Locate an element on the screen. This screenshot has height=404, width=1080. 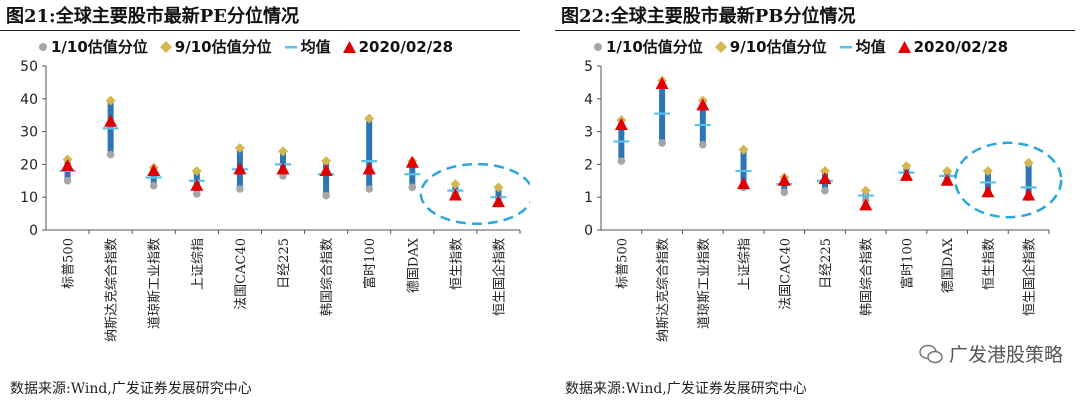
chart-title: 图21:全球主要股市最新PE分位情况 is located at coordinates (152, 16).